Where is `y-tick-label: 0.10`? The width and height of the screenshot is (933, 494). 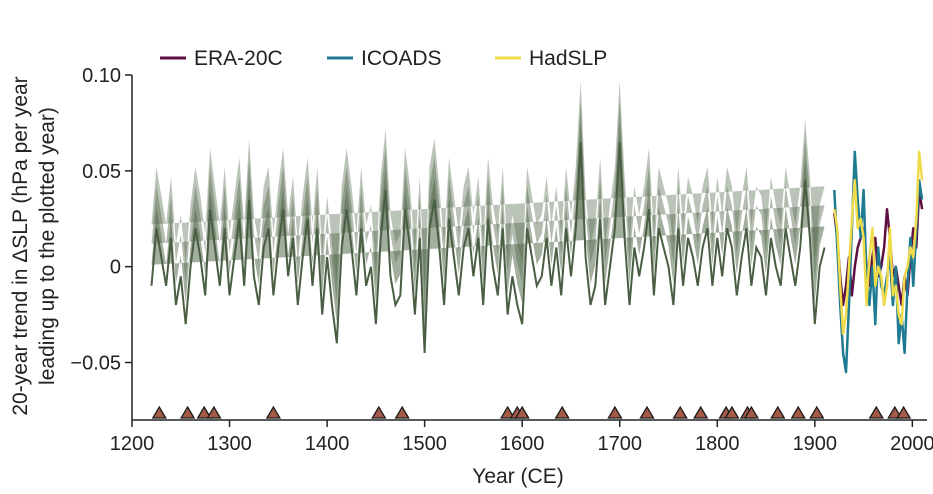 y-tick-label: 0.10 is located at coordinates (101, 76).